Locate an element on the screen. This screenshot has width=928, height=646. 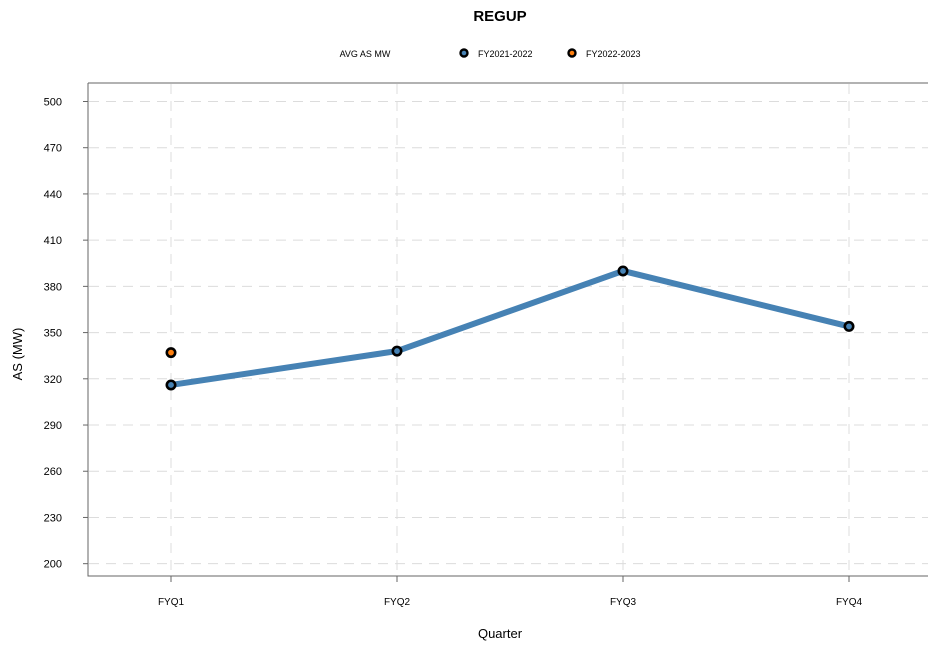
x-axis-label: Quarter is located at coordinates (500, 633).